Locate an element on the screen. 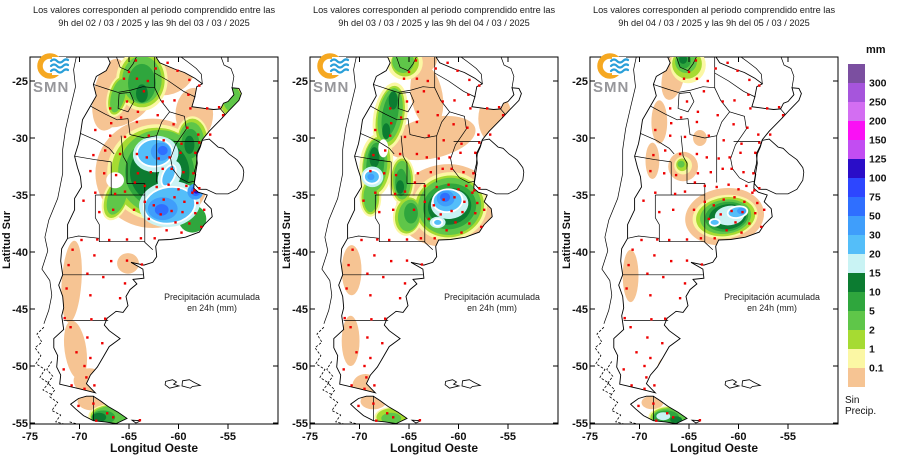  legend-label: 250 is located at coordinates (878, 103).